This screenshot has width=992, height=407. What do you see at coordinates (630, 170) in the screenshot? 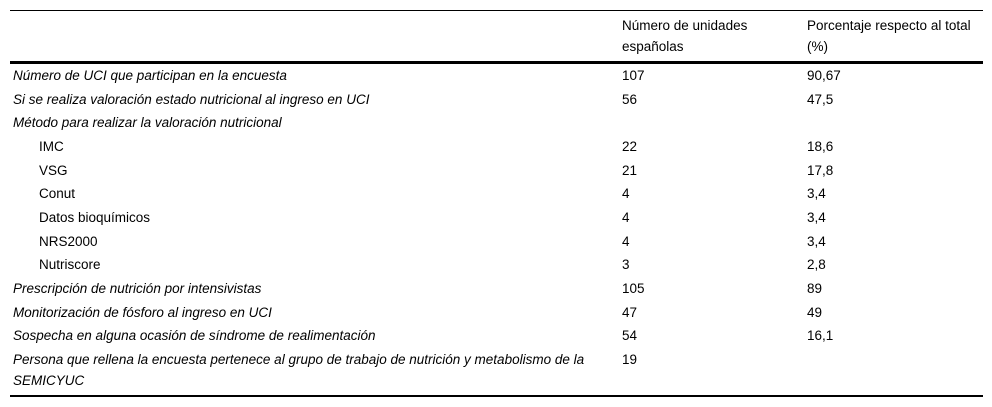
I see `row-value-n: 21` at bounding box center [630, 170].